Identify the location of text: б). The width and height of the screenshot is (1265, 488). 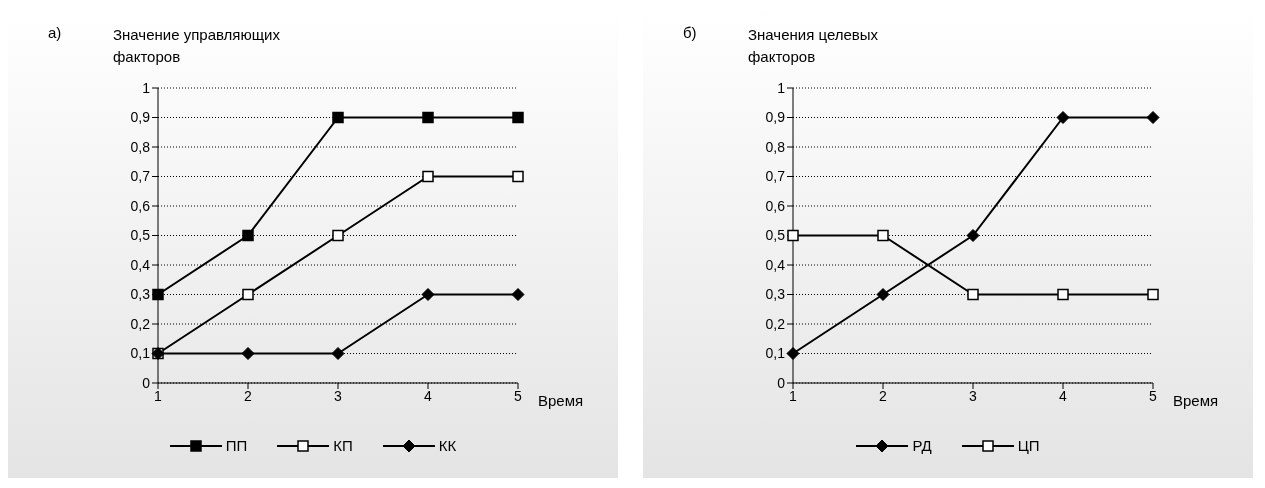
(690, 32).